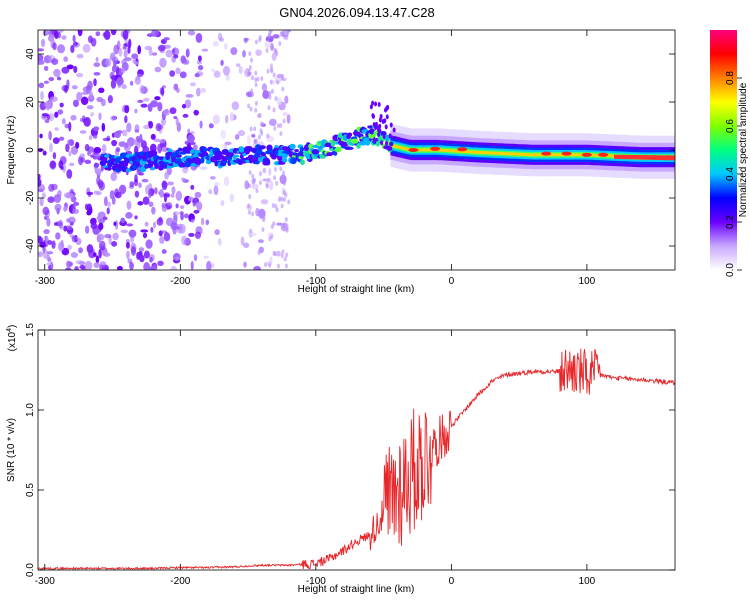  I want to click on colorbar-ticks: 0.0 0.2 0.4 0.6 0.8, so click(733, 174).